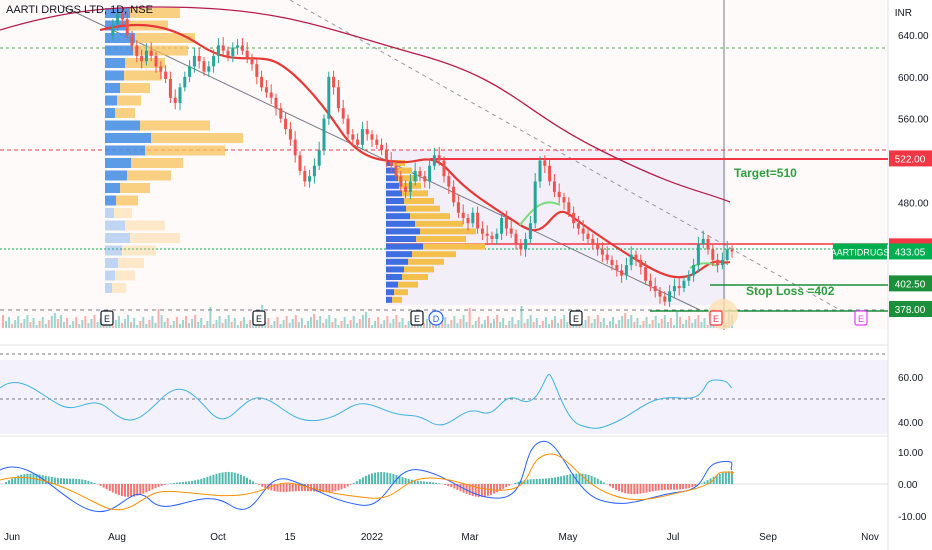 The height and width of the screenshot is (550, 932). What do you see at coordinates (910, 401) in the screenshot?
I see `rsi-axis-ticks: 60.00 40.00` at bounding box center [910, 401].